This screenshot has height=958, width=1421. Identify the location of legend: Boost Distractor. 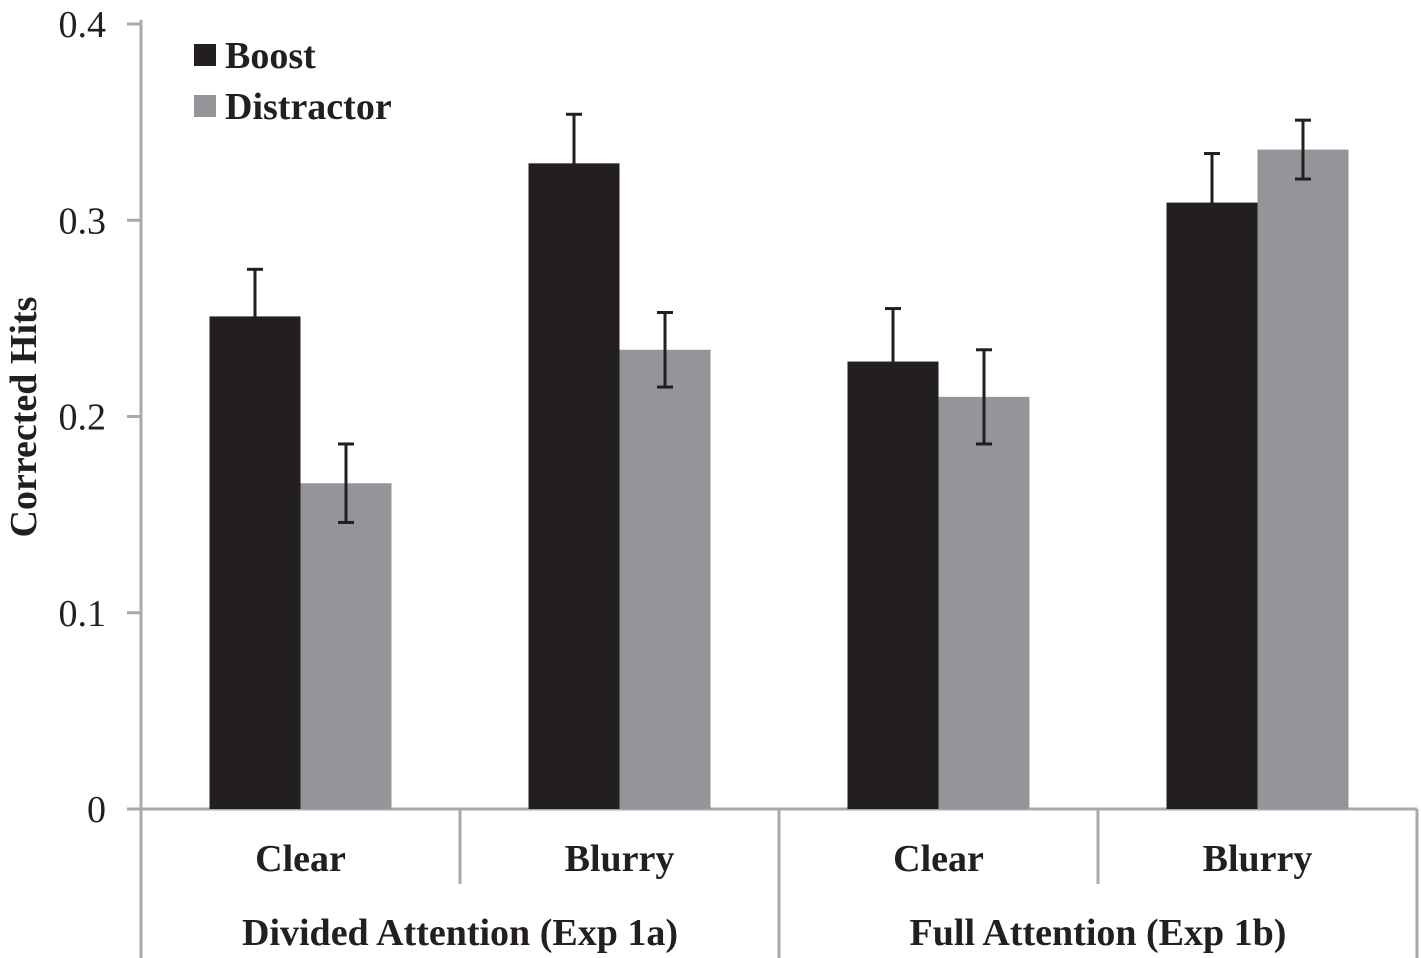
(293, 81).